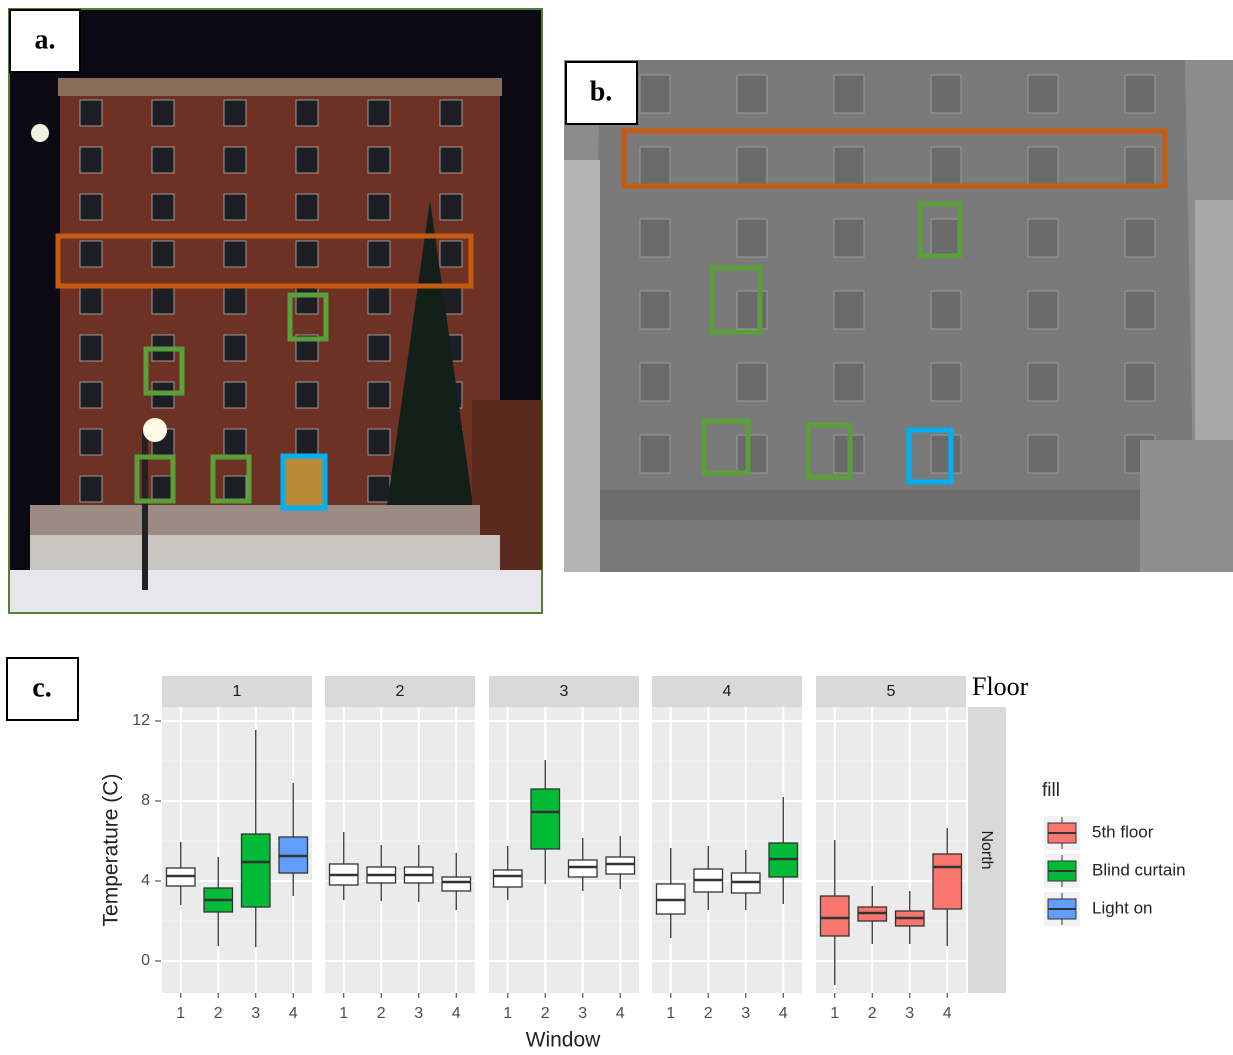  I want to click on facet-label: 1, so click(237, 691).